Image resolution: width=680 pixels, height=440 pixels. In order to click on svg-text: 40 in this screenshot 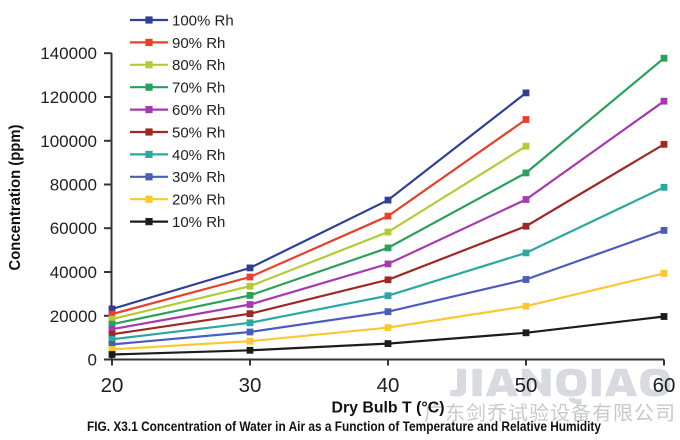, I will do `click(388, 385)`.